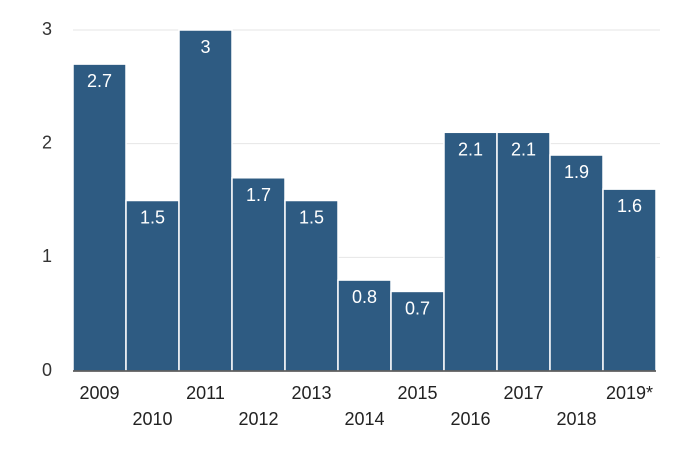  Describe the element at coordinates (417, 308) in the screenshot. I see `bar-value-label: 0.7` at that location.